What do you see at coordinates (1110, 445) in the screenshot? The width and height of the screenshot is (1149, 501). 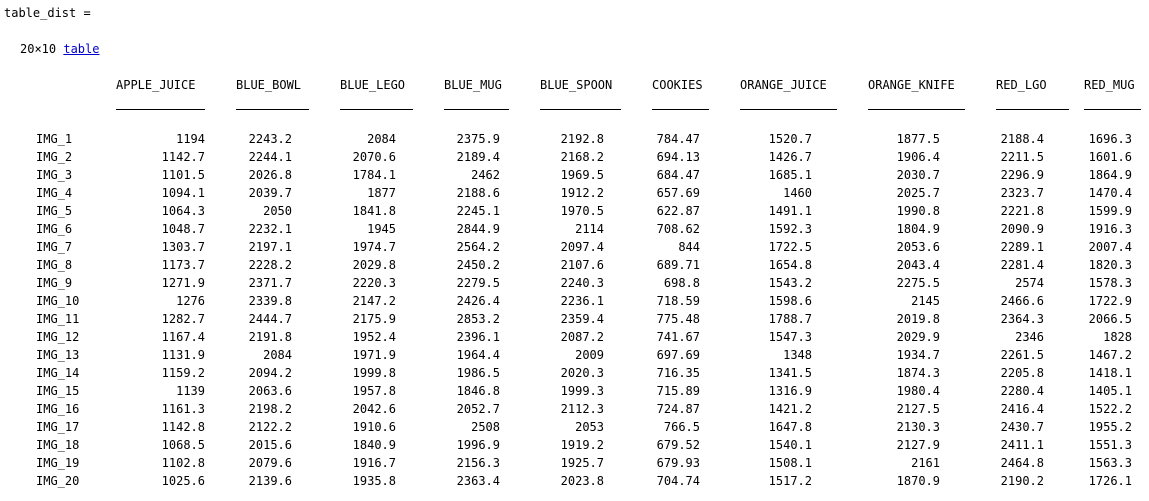 I see `table-cell: 1551.3` at bounding box center [1110, 445].